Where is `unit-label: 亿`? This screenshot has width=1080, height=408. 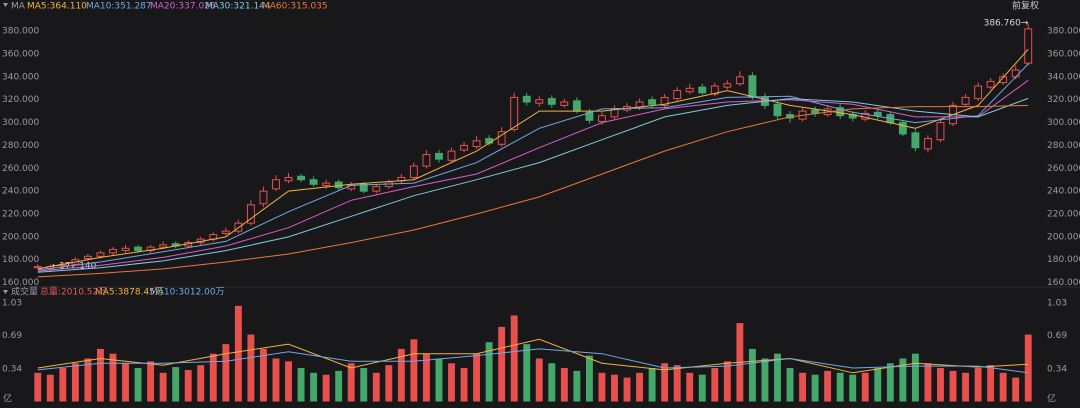 unit-label: 亿 is located at coordinates (7, 399).